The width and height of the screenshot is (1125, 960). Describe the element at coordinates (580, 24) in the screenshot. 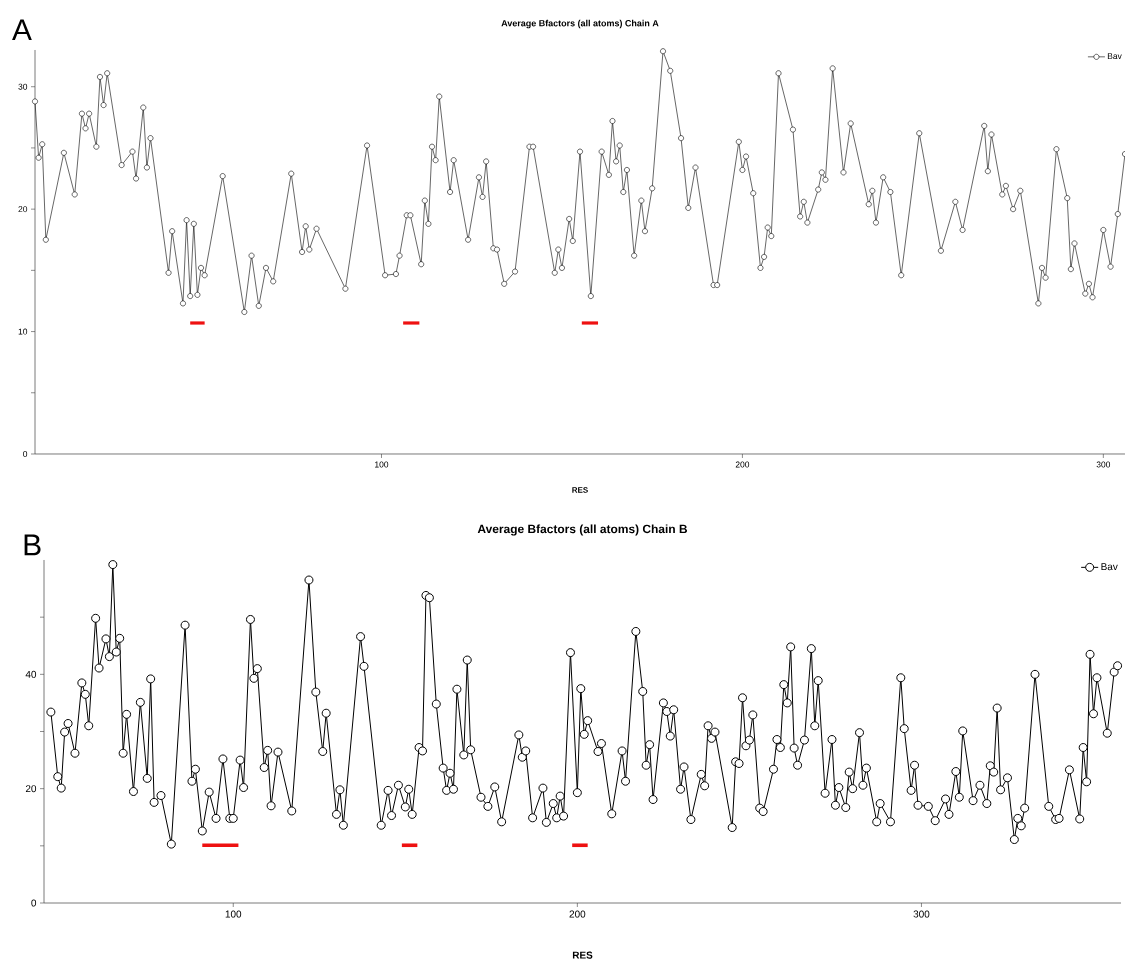

I see `chart-title: Average Bfactors (all atoms) Chain A` at that location.